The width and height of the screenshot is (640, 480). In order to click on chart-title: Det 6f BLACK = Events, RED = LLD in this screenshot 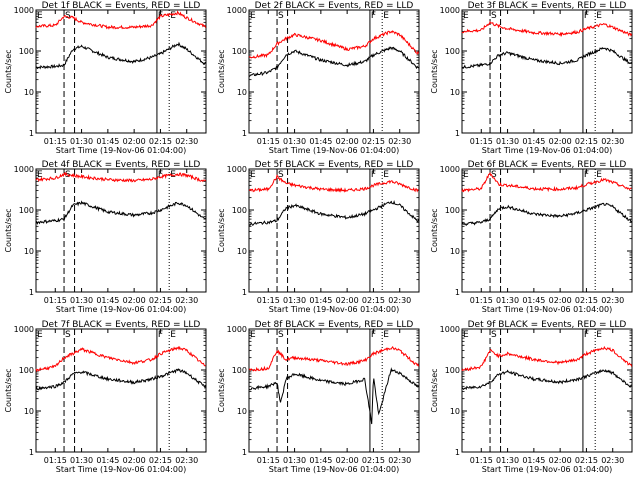, I will do `click(547, 165)`.